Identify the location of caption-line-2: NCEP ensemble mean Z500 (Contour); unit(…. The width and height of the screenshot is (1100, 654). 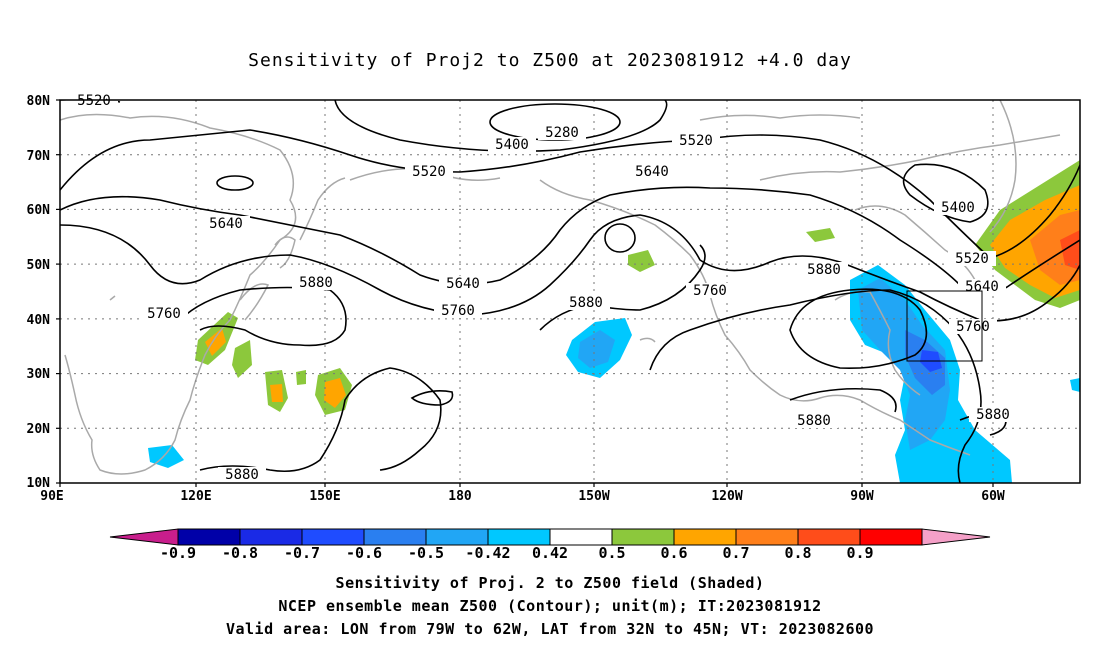
(550, 606).